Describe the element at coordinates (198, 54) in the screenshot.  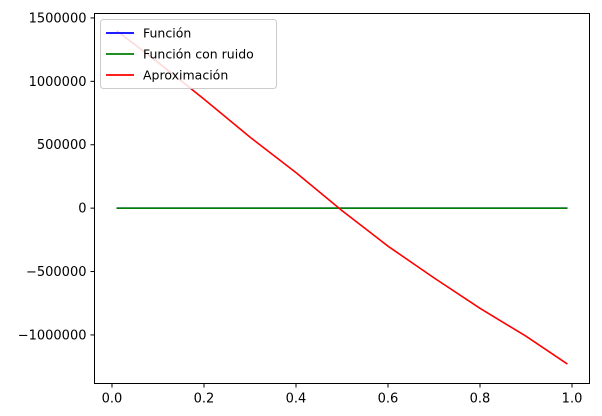
I see `legend-label: Función con ruido` at that location.